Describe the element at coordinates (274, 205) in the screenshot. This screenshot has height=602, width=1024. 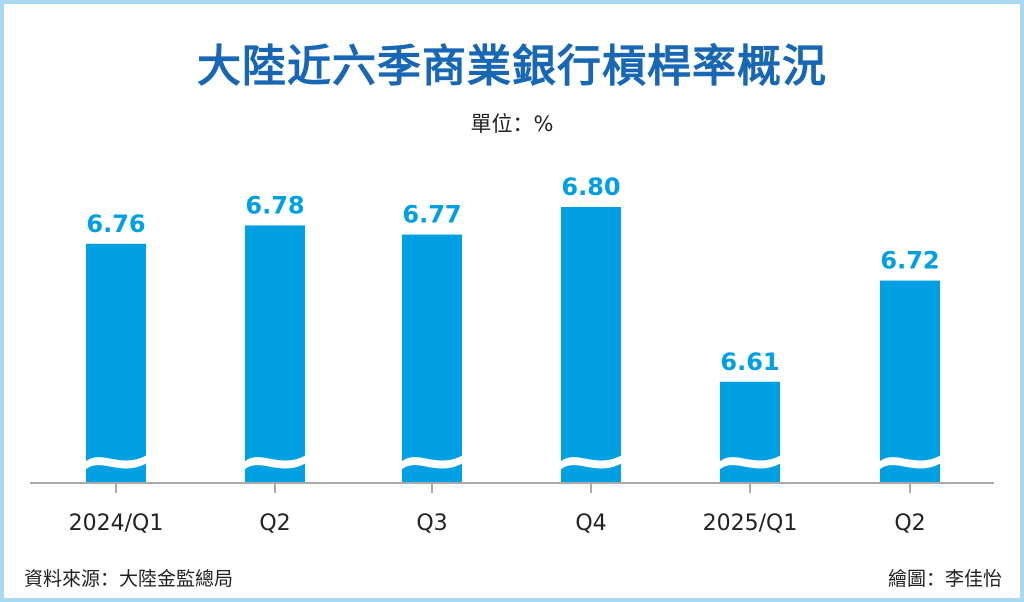
I see `data-label: 6.78` at that location.